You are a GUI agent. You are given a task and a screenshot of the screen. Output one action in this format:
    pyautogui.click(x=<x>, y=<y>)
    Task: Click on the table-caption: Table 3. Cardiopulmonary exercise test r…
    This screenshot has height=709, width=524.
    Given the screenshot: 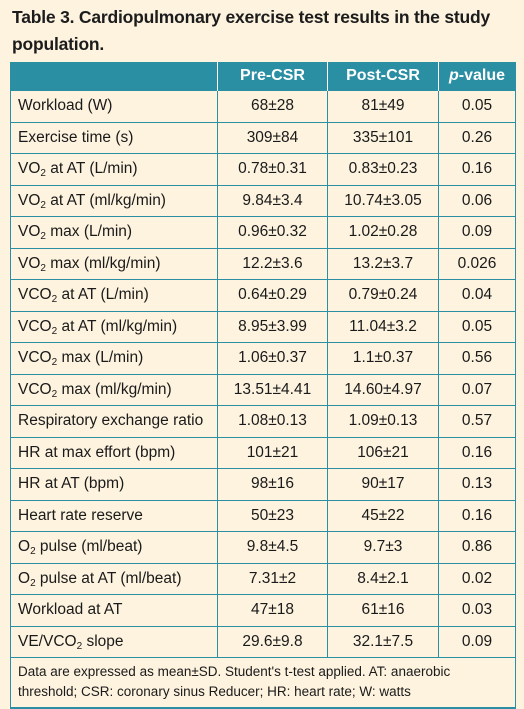 What is the action you would take?
    pyautogui.click(x=262, y=31)
    